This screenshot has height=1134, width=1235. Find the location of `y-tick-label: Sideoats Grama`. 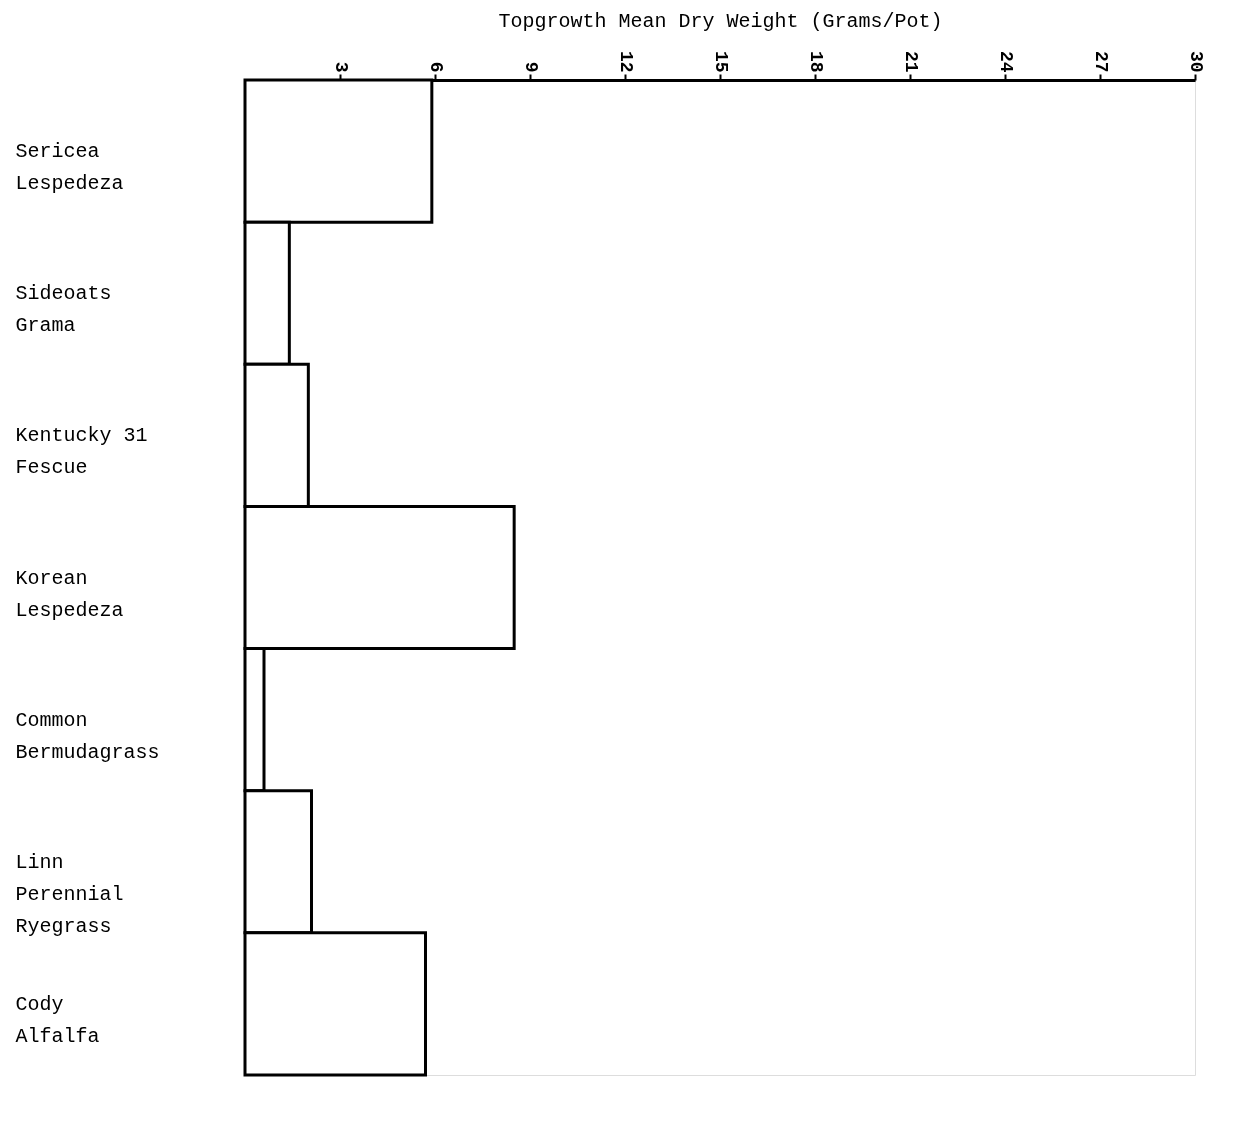

y-tick-label: Sideoats Grama is located at coordinates (63, 310).